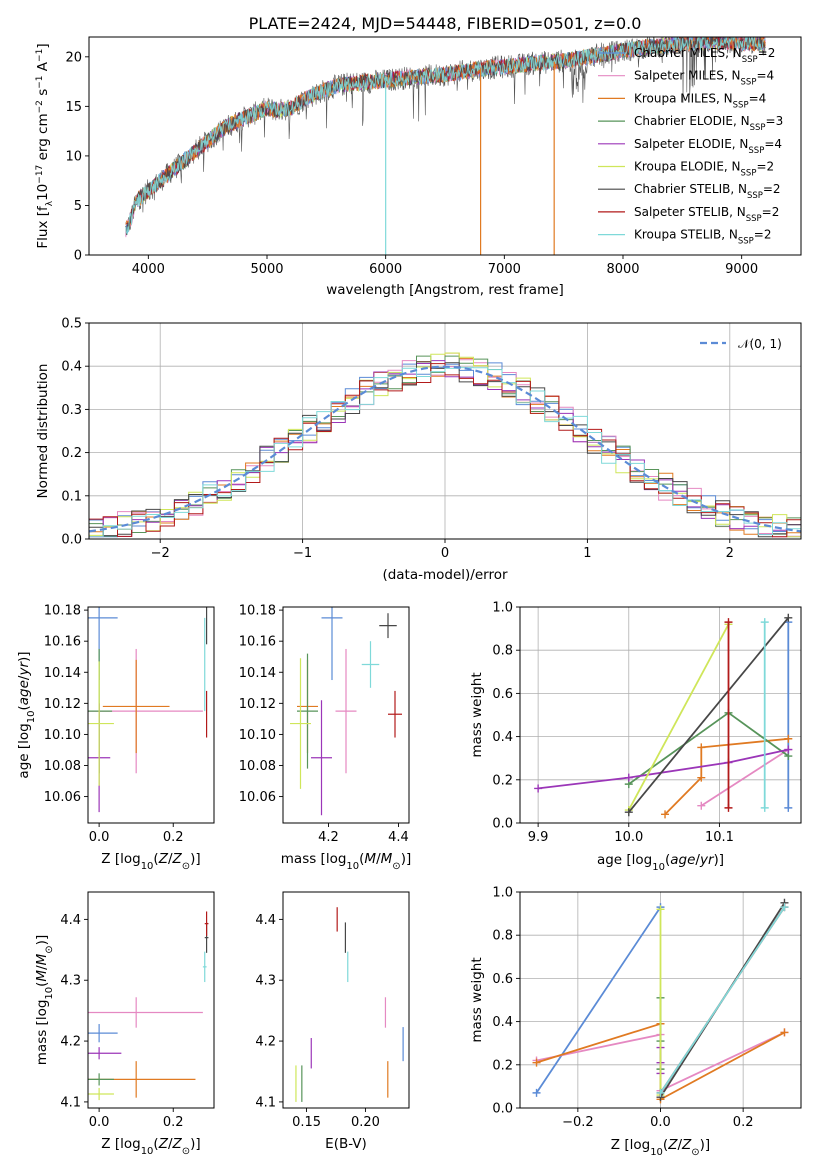  Describe the element at coordinates (73, 107) in the screenshot. I see `y-tick-label: 15` at that location.